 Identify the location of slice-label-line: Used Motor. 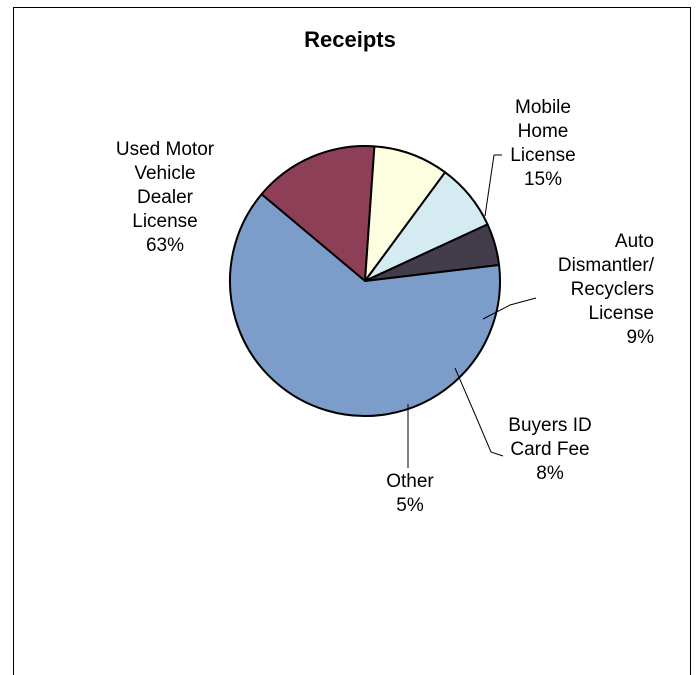
(165, 149).